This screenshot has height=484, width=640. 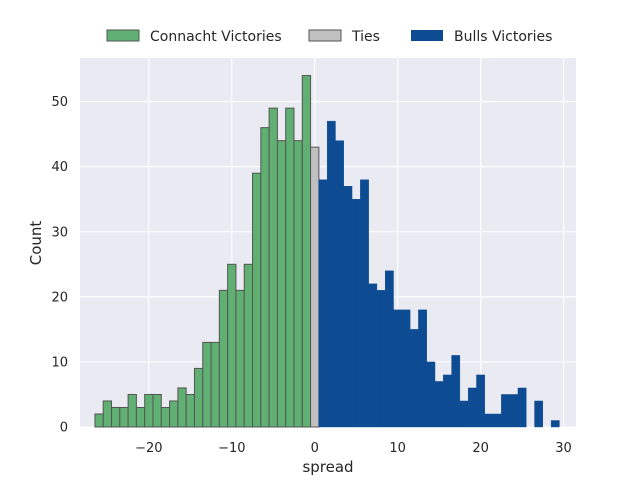 What do you see at coordinates (59, 167) in the screenshot?
I see `y-tick-label: 40` at bounding box center [59, 167].